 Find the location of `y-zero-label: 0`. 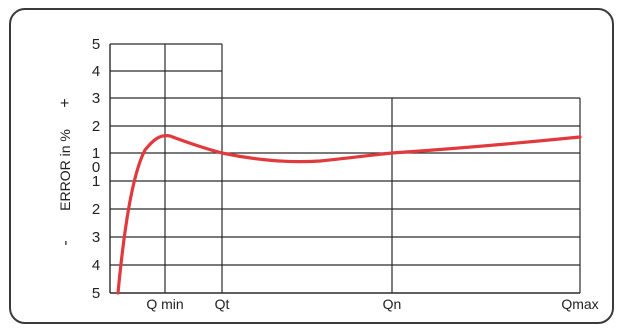

y-zero-label: 0 is located at coordinates (96, 167).